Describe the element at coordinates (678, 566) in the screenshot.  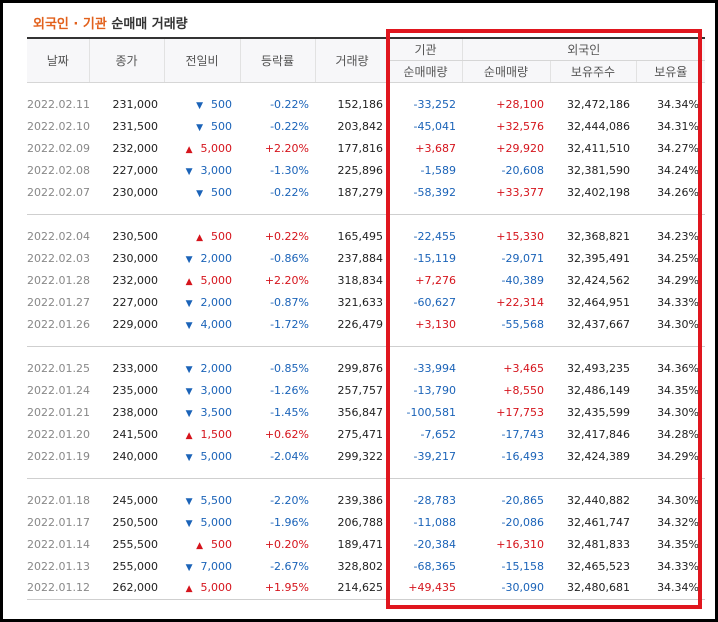
I see `foreign-ratio-cell: 34.33%` at that location.